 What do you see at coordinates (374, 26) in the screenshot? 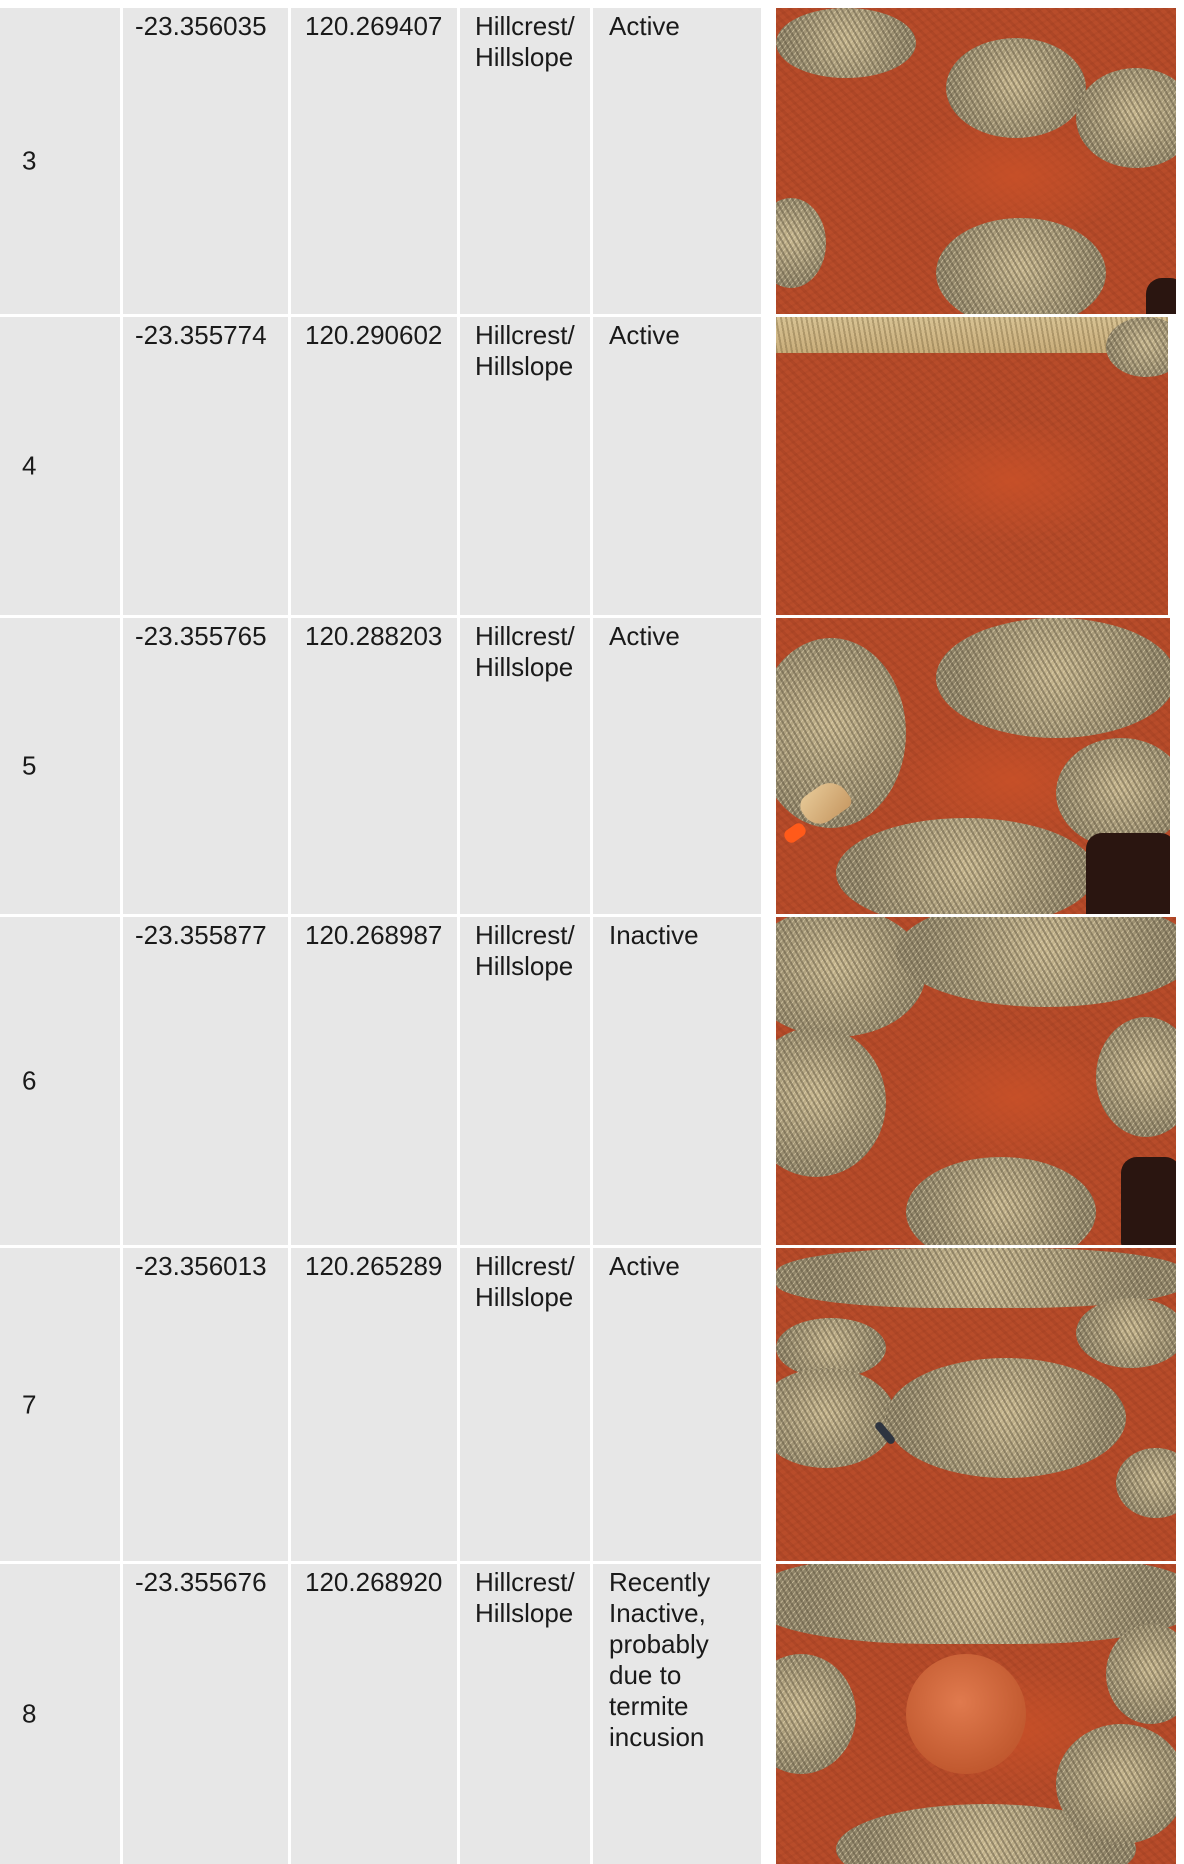
I see `longitude-value: 120.269407` at bounding box center [374, 26].